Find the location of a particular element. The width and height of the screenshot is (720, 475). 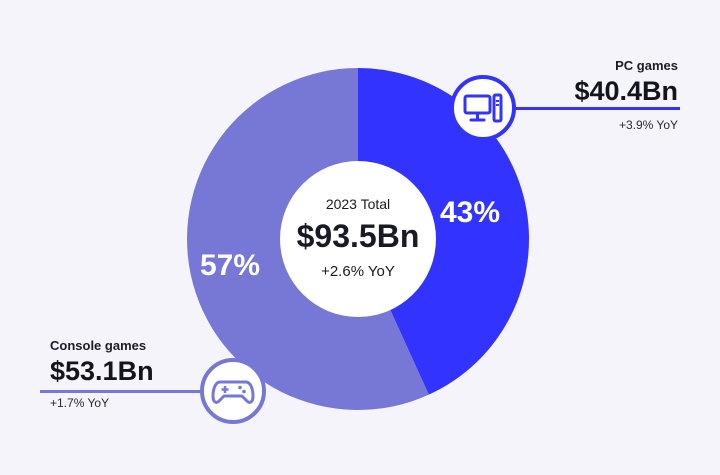

center-total-label: 2023 Total is located at coordinates (358, 204).